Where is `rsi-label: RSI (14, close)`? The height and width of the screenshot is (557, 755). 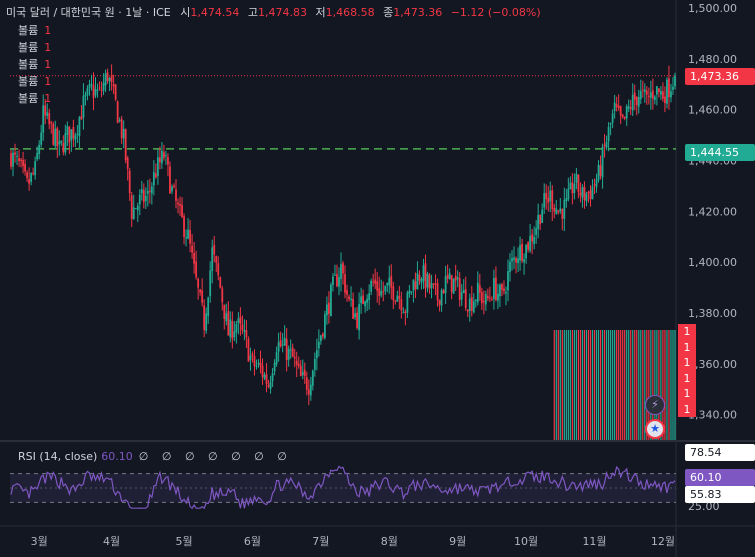
rsi-label: RSI (14, close) is located at coordinates (58, 456).